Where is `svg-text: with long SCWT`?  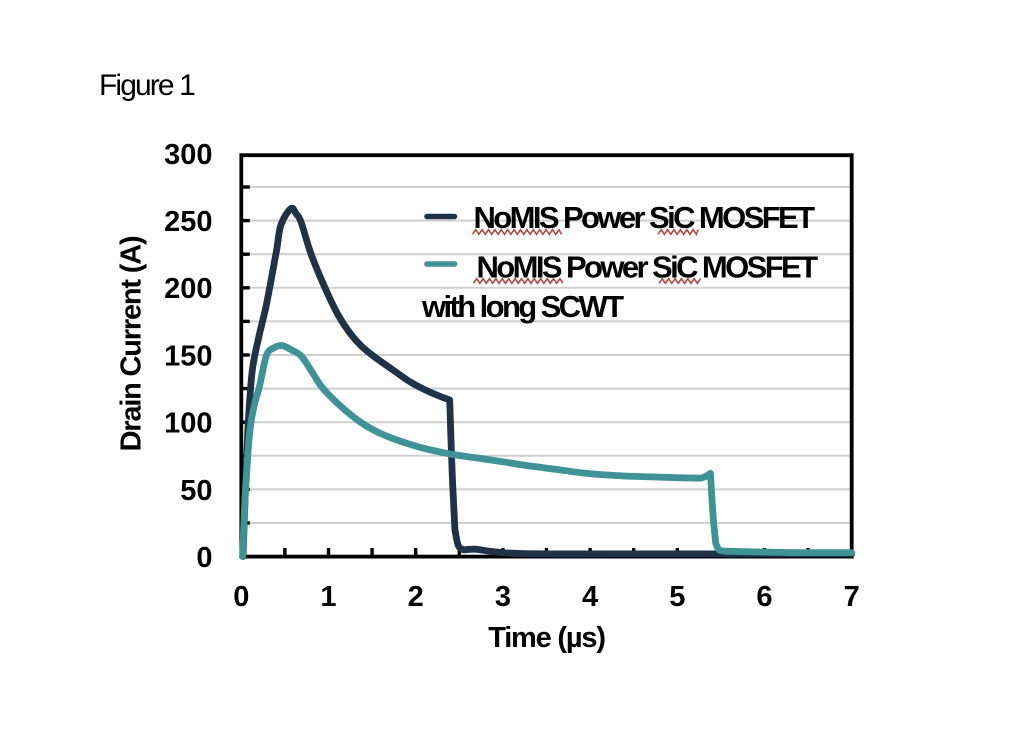
svg-text: with long SCWT is located at coordinates (522, 306).